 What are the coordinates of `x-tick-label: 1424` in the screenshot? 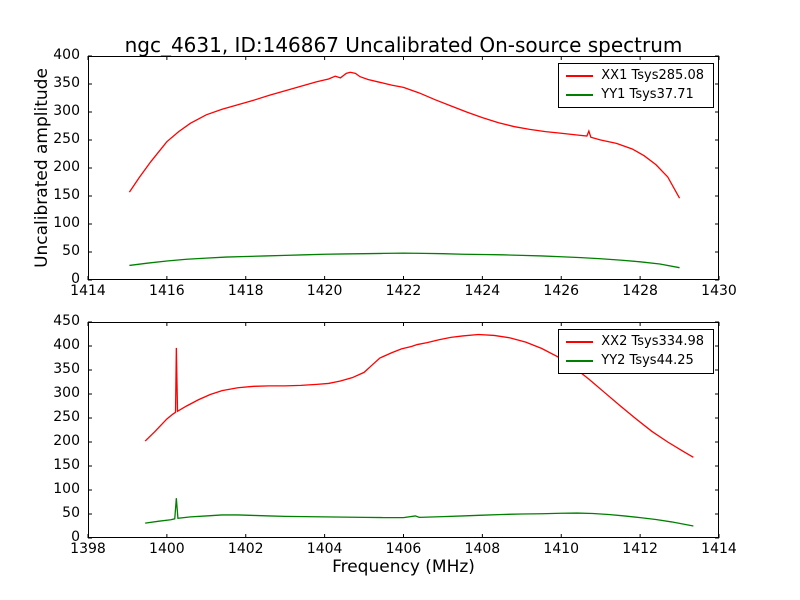 It's located at (482, 291).